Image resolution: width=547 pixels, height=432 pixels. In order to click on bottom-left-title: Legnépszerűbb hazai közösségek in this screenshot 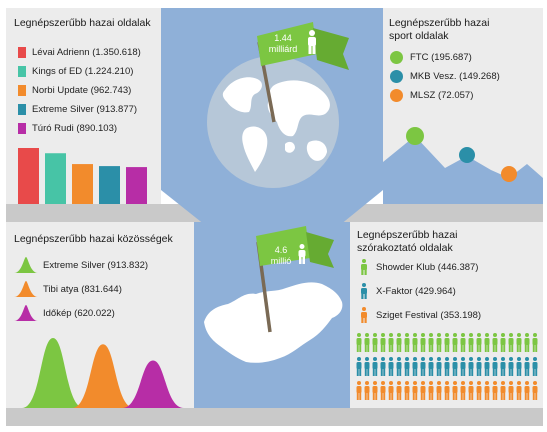, I will do `click(93, 239)`.